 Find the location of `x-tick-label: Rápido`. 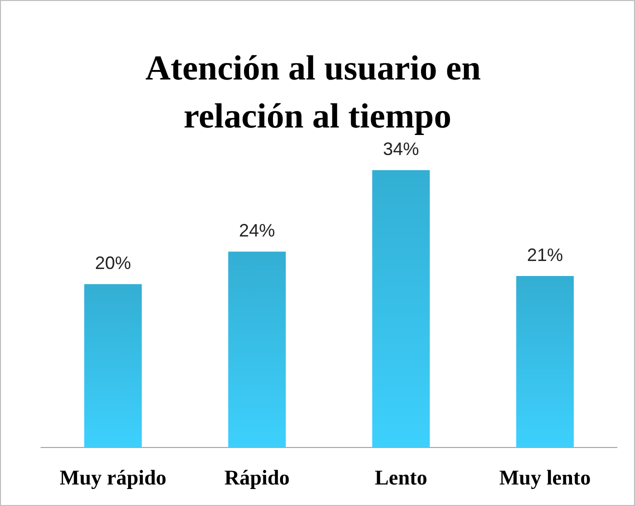

x-tick-label: Rápido is located at coordinates (257, 478).